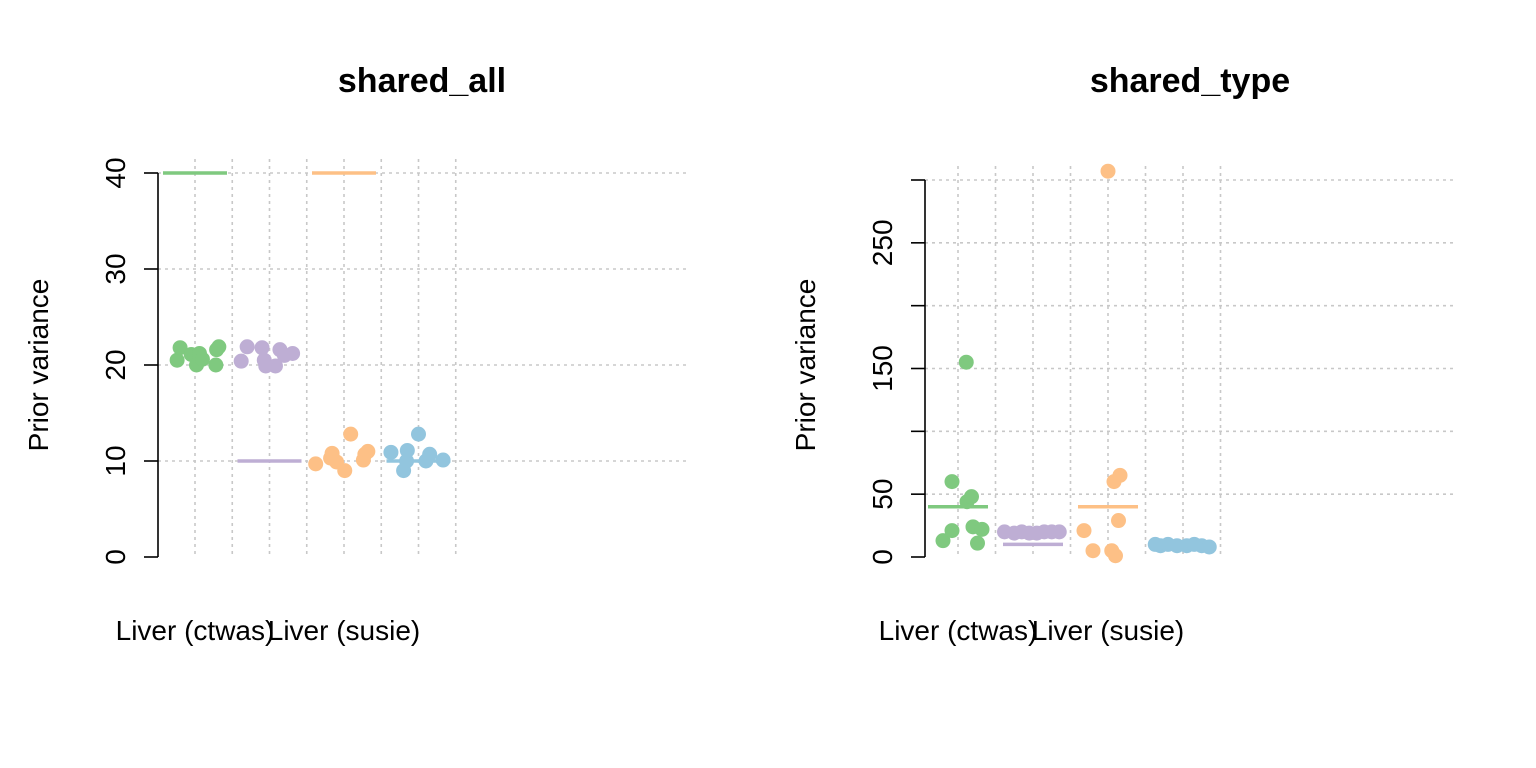  Describe the element at coordinates (115, 364) in the screenshot. I see `y-tick-label: 20` at that location.